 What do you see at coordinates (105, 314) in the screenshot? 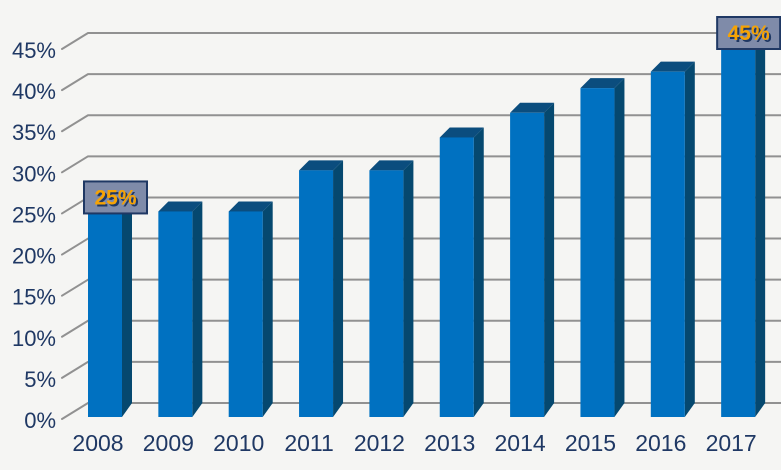
I see `bar-2008` at bounding box center [105, 314].